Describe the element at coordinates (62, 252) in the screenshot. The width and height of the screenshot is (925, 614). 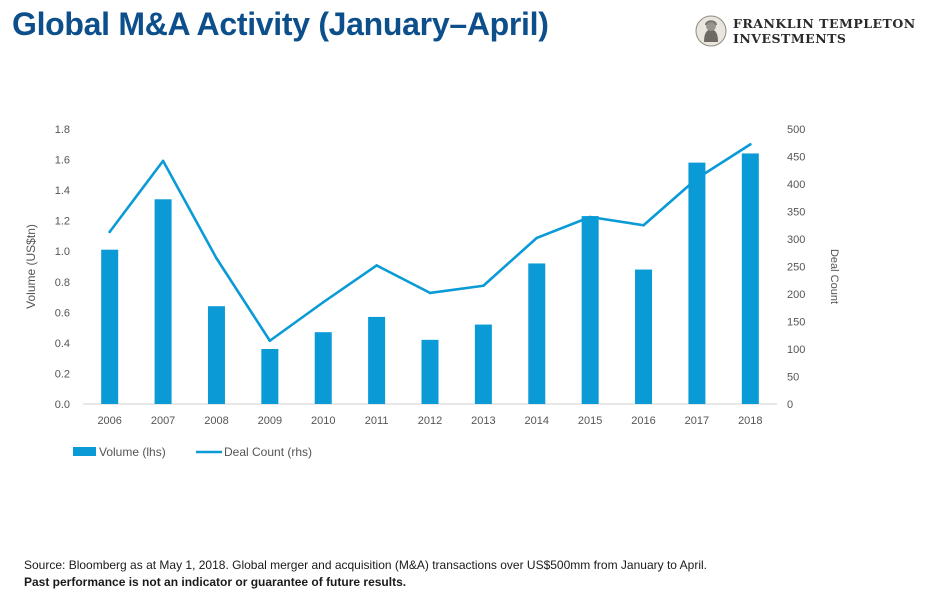
I see `y-tick-label: 1.0` at that location.